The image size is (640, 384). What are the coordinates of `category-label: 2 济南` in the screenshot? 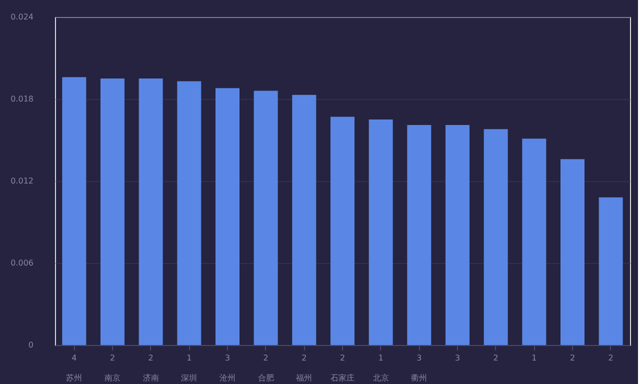 It's located at (150, 368).